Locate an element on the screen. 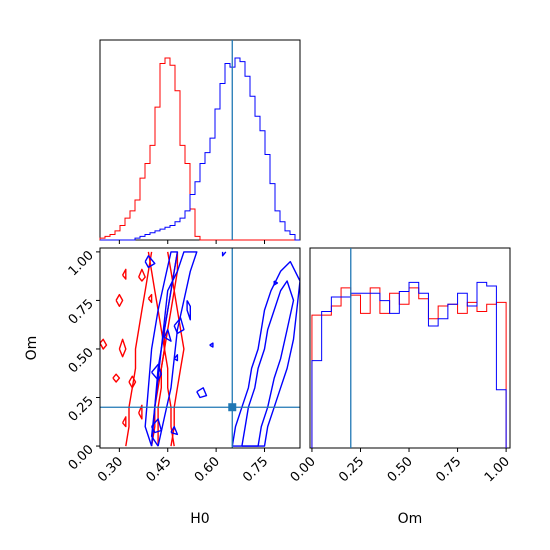 Image resolution: width=550 pixels, height=550 pixels. truth-marker is located at coordinates (232, 407).